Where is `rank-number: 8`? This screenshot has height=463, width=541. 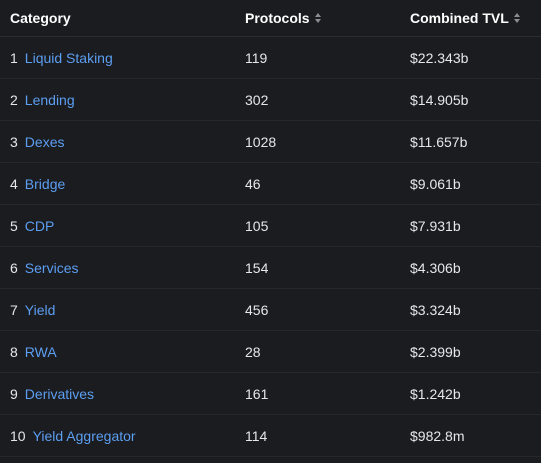 rank-number: 8 is located at coordinates (14, 351).